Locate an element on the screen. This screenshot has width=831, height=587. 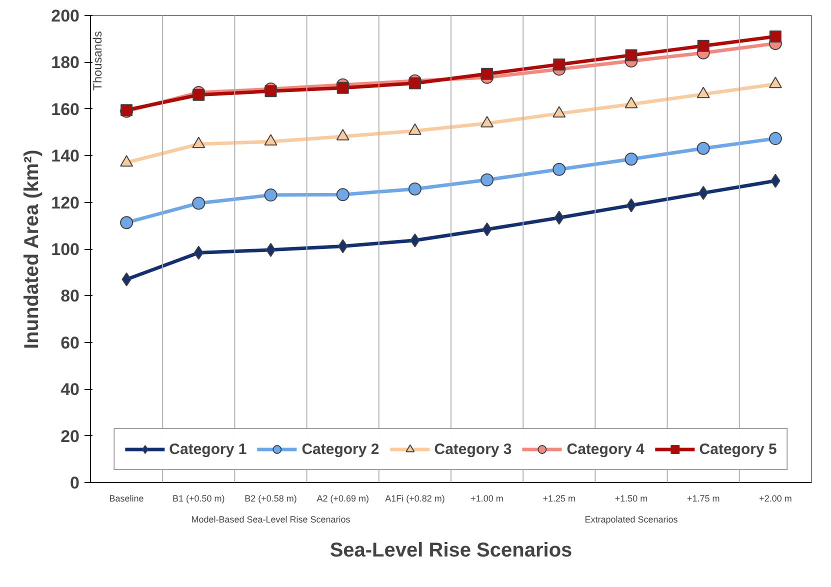
x-tick-label: +1.50 m is located at coordinates (631, 499).